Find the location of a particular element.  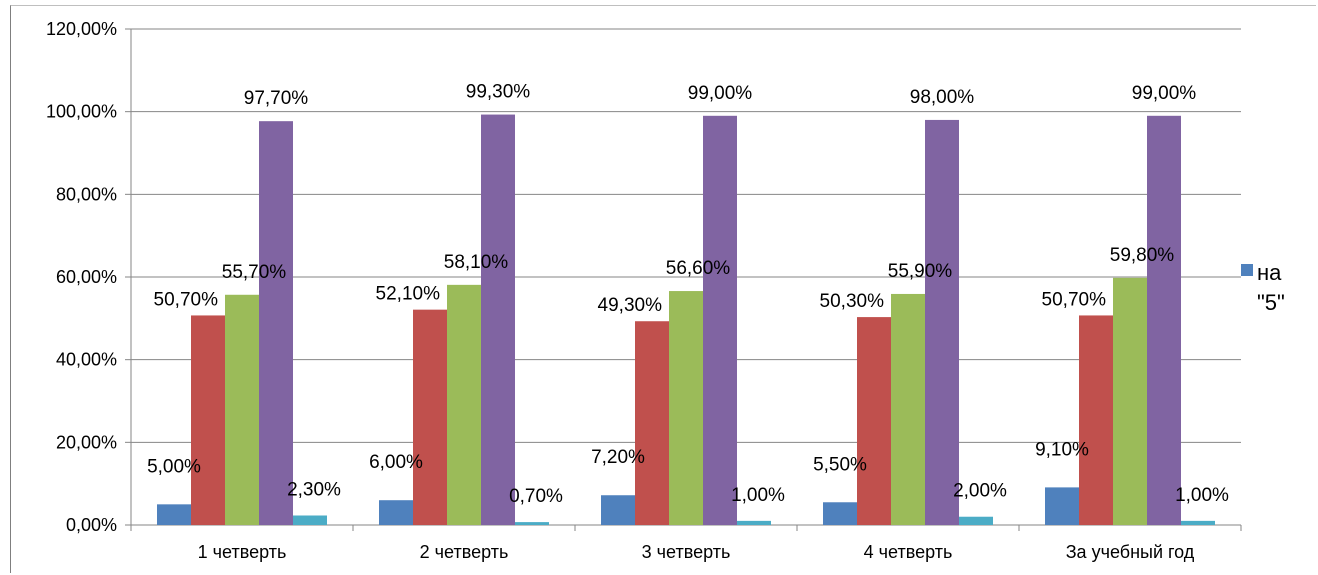

x-category-label: 3 четверть is located at coordinates (686, 552).